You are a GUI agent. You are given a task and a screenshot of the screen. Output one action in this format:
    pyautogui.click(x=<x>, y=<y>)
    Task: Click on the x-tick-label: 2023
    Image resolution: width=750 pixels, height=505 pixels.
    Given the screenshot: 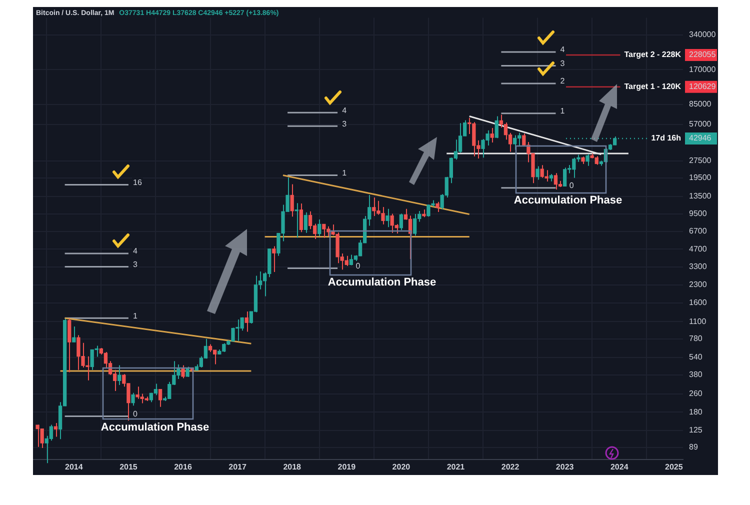 What is the action you would take?
    pyautogui.click(x=565, y=467)
    